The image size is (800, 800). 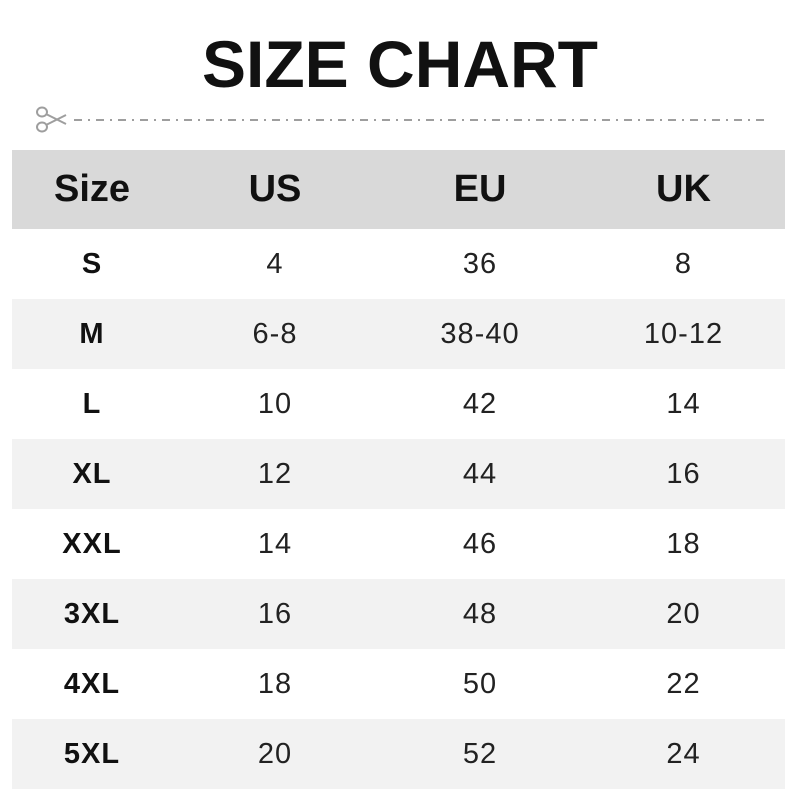 What do you see at coordinates (275, 333) in the screenshot?
I see `cell-us: 6-8` at bounding box center [275, 333].